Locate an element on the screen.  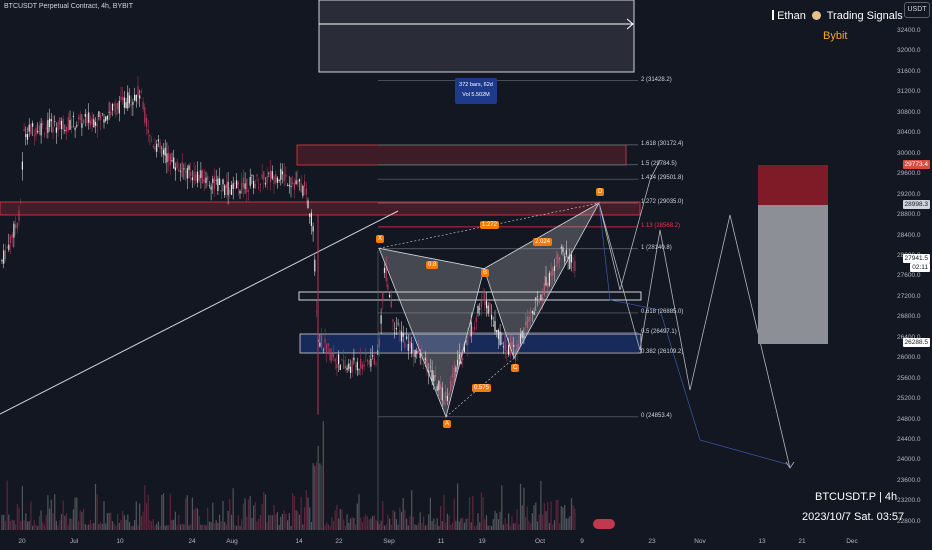
currency-button: USDT is located at coordinates (917, 10).